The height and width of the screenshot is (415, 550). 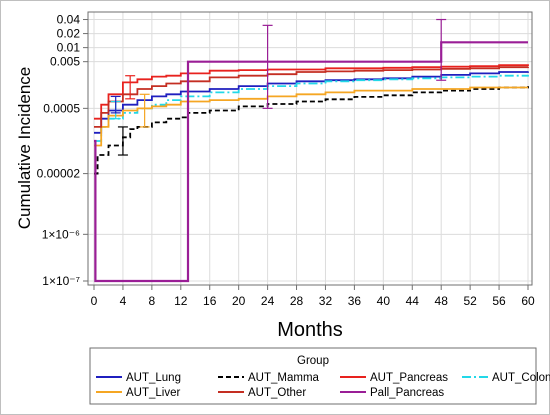 I want to click on y-tick-label: 1×10⁻⁶, so click(x=61, y=234).